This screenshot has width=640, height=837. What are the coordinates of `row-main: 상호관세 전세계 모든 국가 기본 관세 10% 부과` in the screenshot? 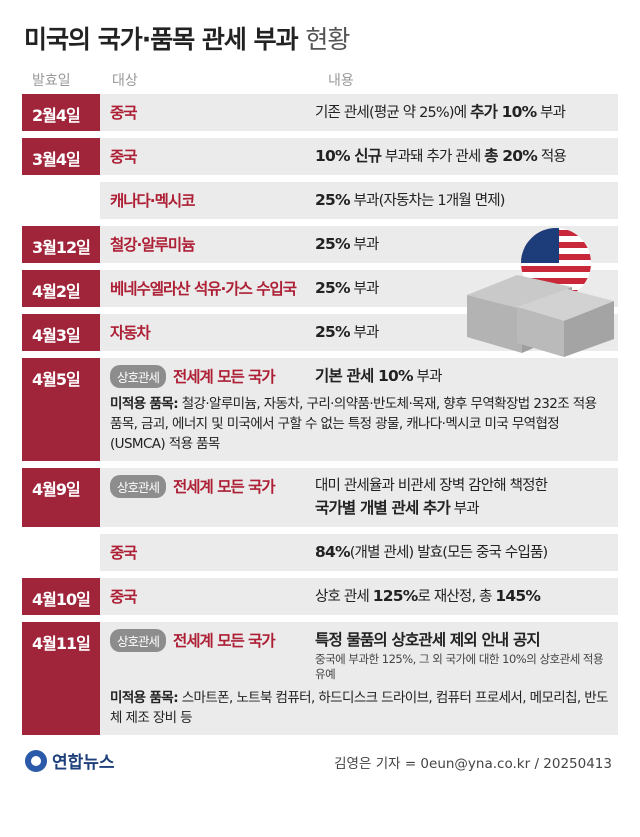 It's located at (360, 376).